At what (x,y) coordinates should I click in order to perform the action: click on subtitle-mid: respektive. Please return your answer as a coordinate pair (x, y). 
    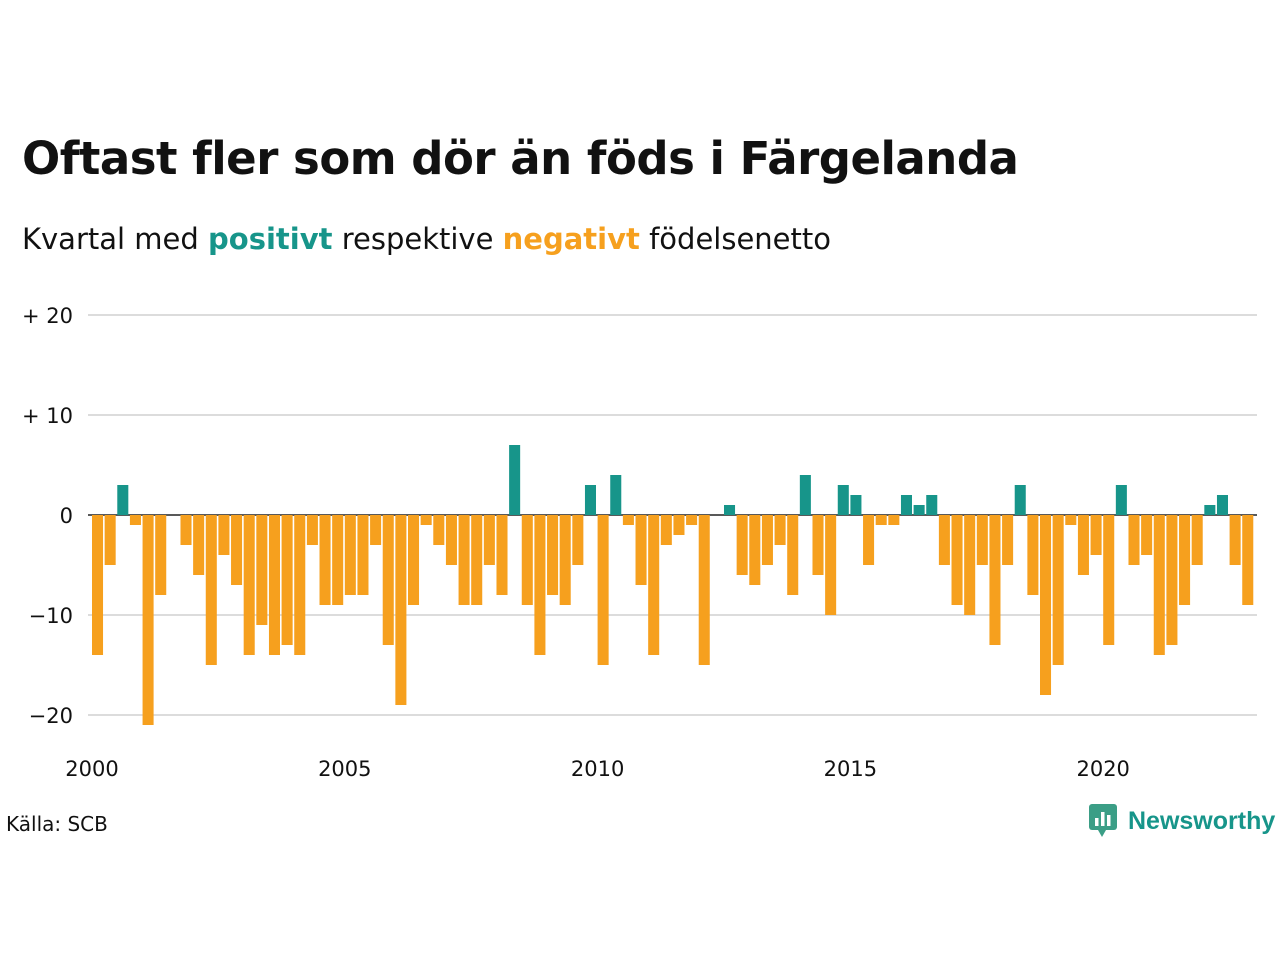
    Looking at the image, I should click on (417, 239).